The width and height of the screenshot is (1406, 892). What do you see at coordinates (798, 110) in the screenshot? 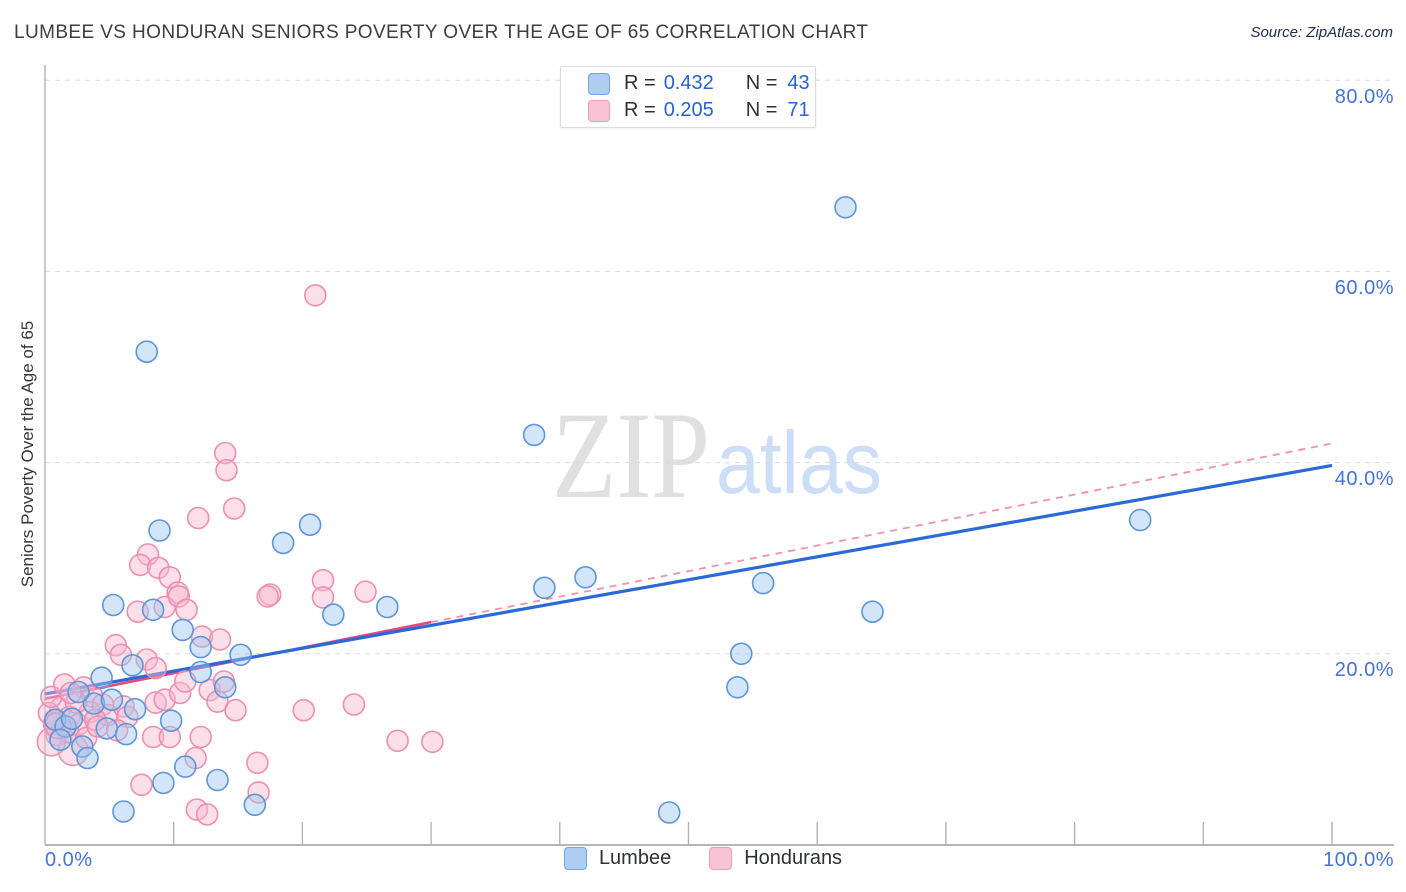
I see `n-value: 71` at bounding box center [798, 110].